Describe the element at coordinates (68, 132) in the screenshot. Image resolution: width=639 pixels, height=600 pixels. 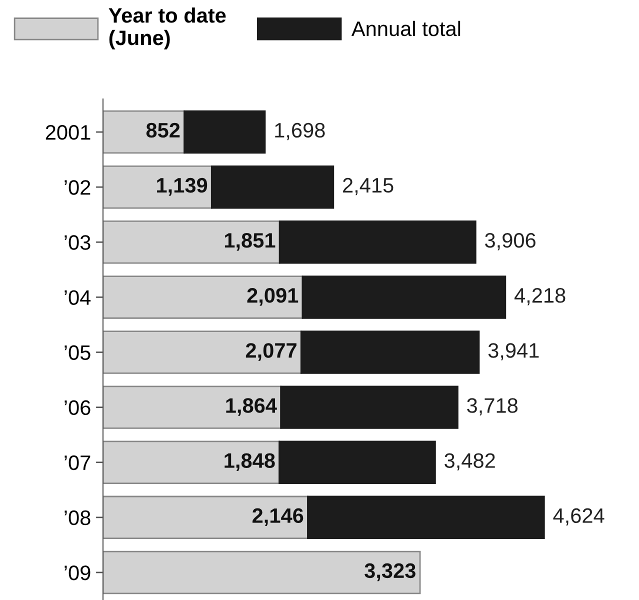
I see `y-tick-label: 2001` at that location.